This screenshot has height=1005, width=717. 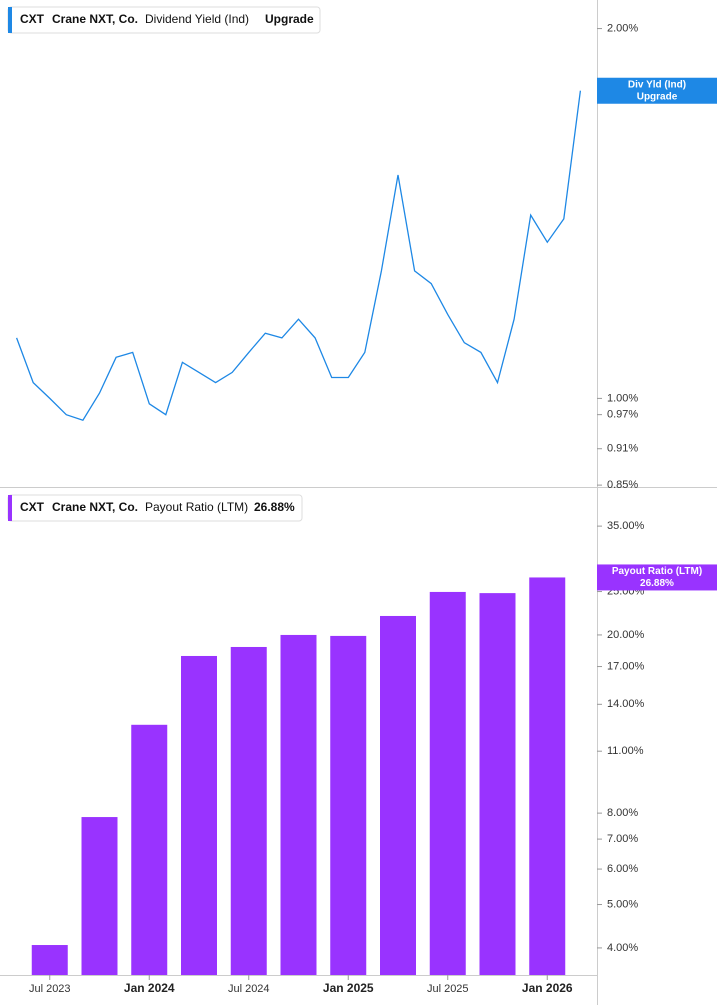 I want to click on x-tick-label: Jan 2026, so click(x=547, y=988).